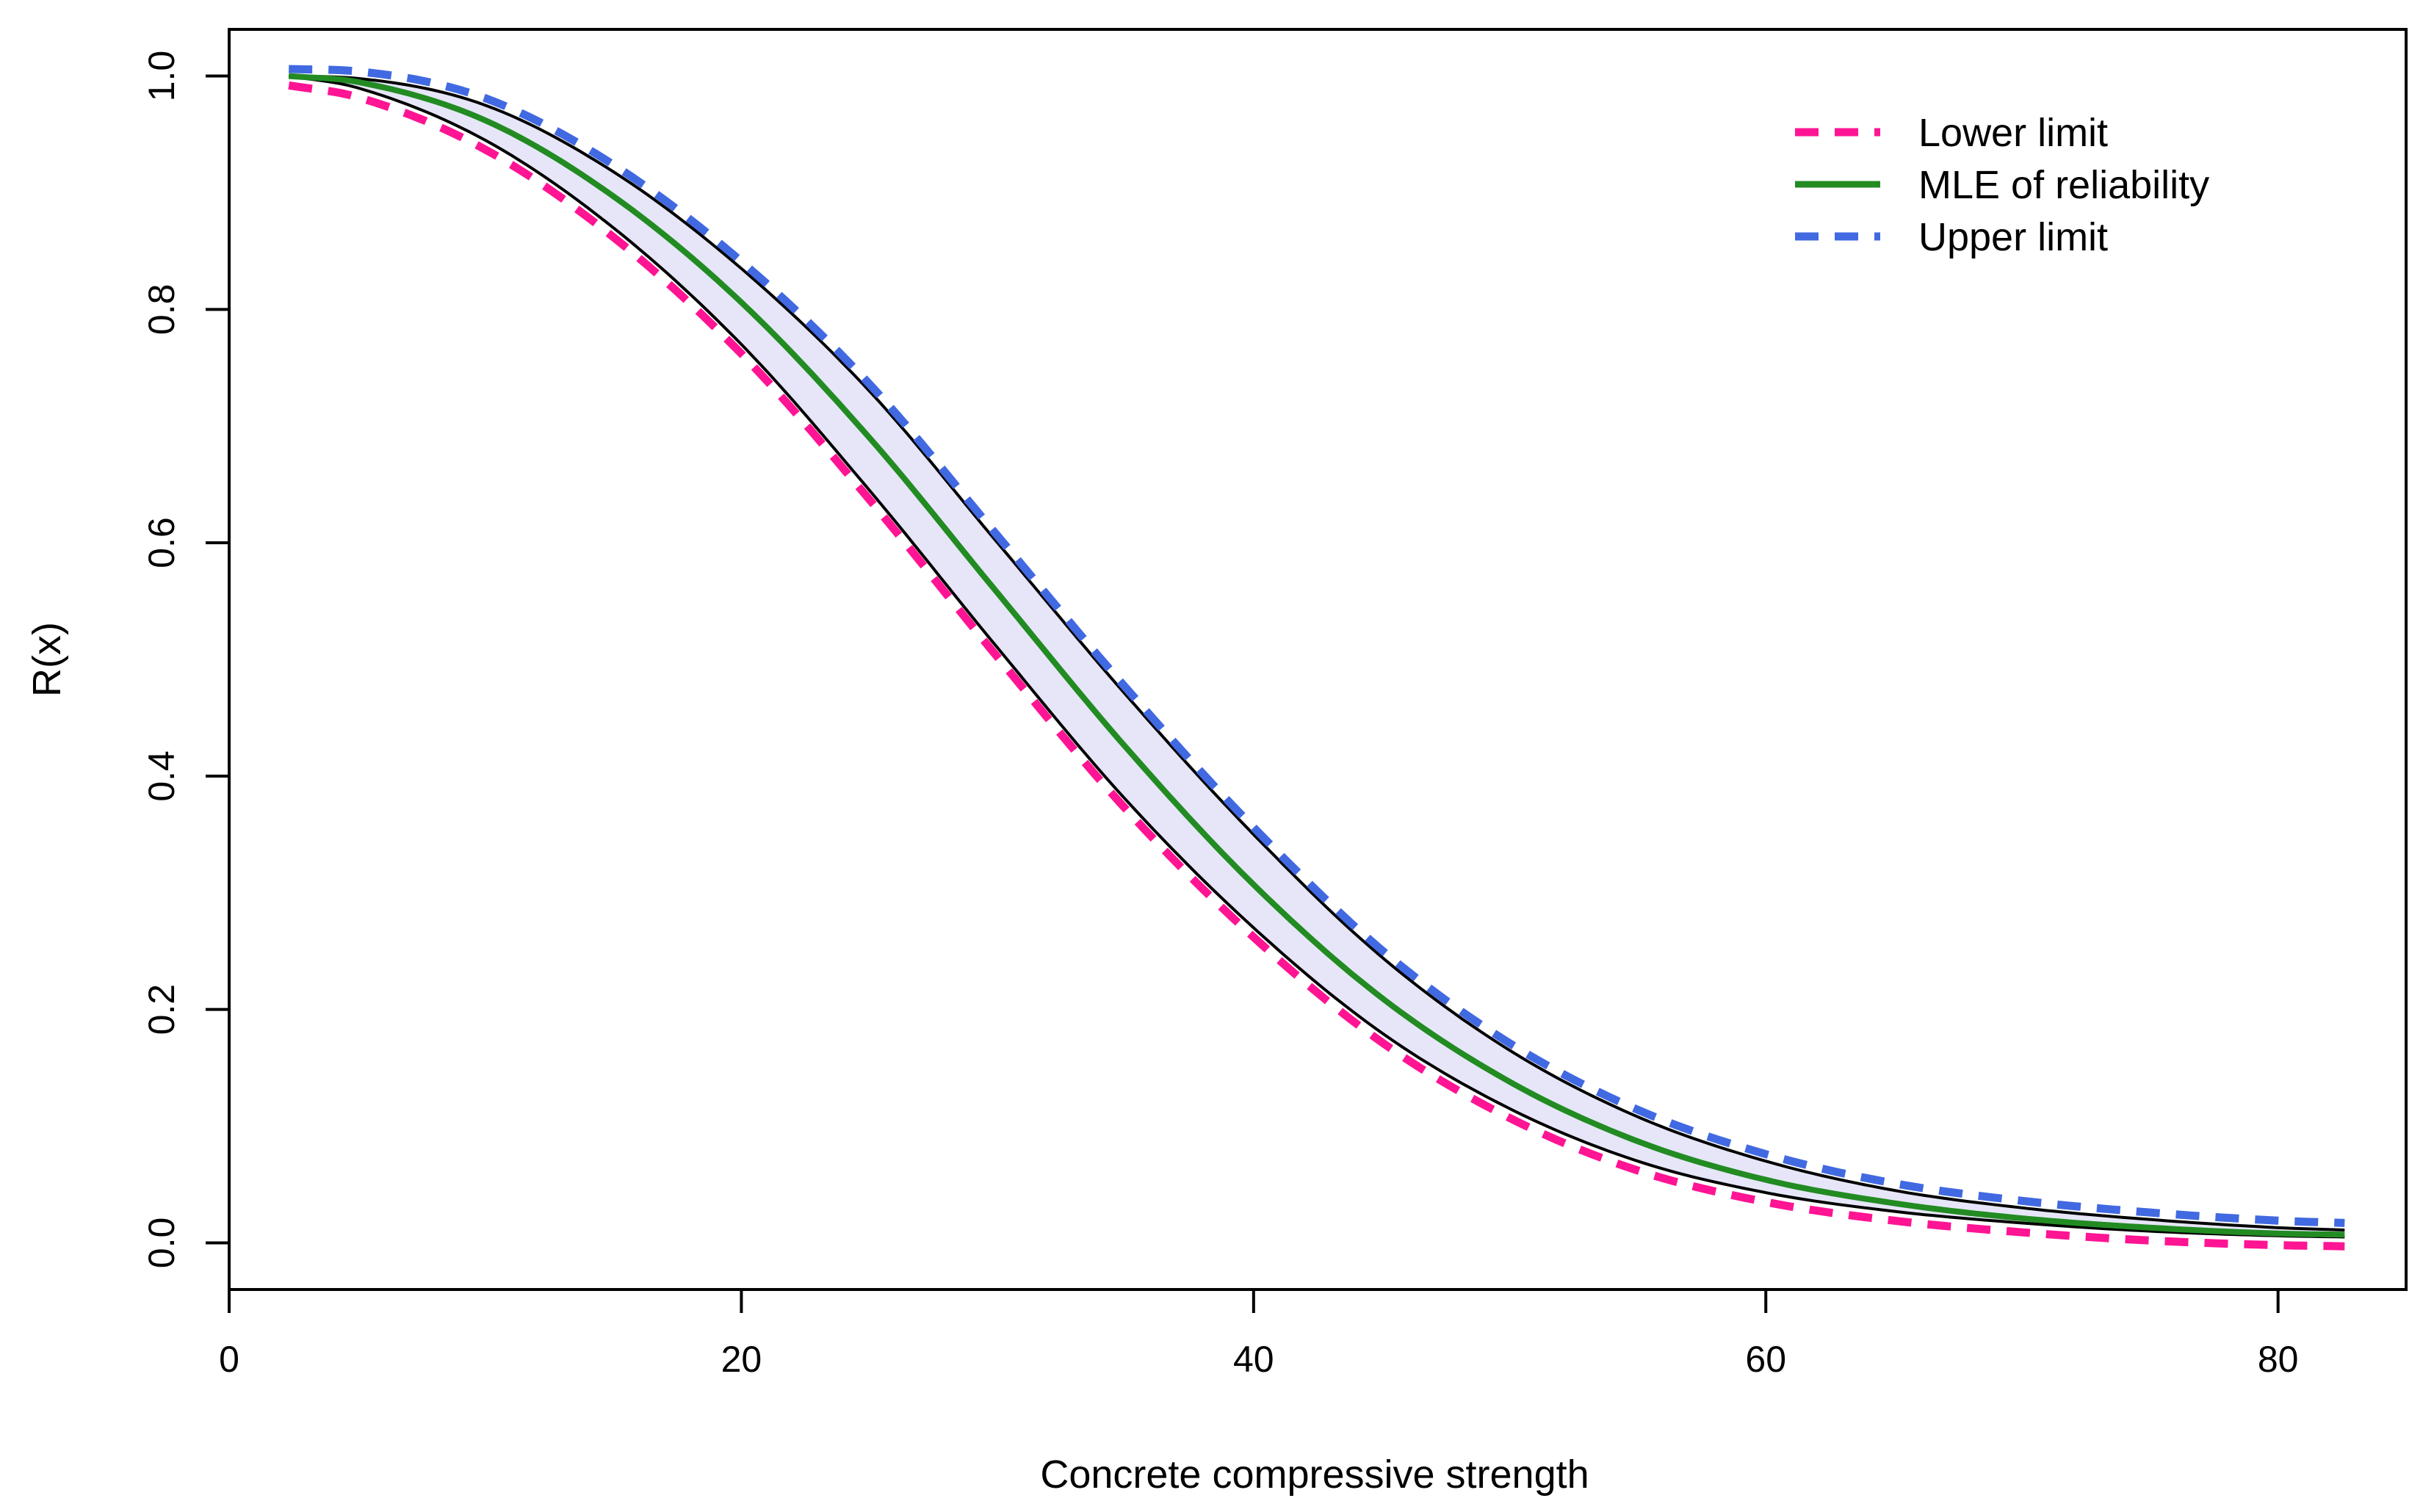  Describe the element at coordinates (2013, 237) in the screenshot. I see `legend-label-upper-limit: Upper limit` at that location.